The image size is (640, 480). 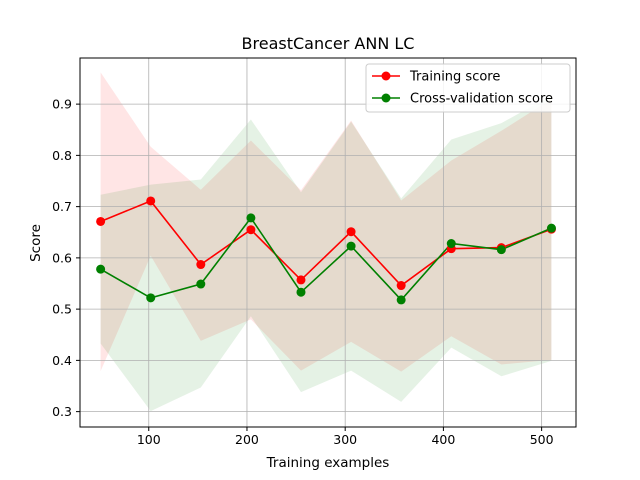 I want to click on x-tick-label: 100, so click(x=149, y=439).